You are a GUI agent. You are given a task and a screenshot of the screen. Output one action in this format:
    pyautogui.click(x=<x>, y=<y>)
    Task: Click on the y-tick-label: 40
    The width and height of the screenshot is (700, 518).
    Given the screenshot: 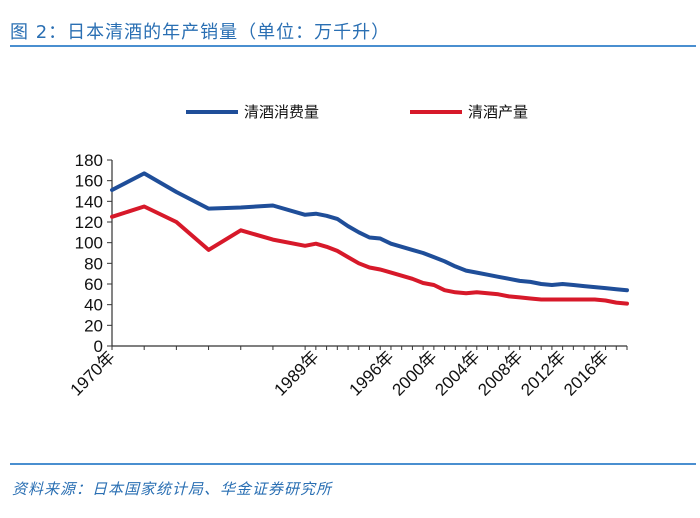 What is the action you would take?
    pyautogui.click(x=93, y=305)
    